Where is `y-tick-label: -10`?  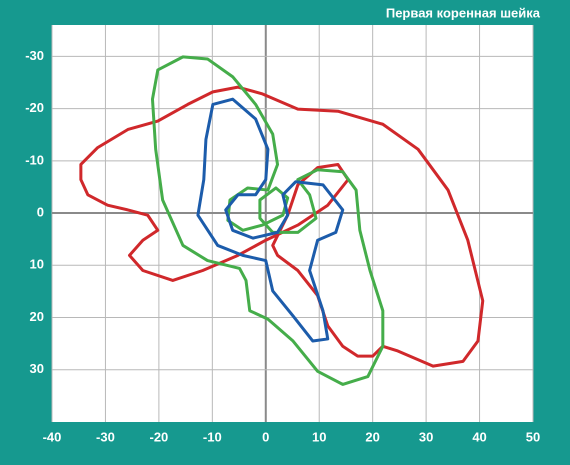
y-tick-label: -10 is located at coordinates (34, 159).